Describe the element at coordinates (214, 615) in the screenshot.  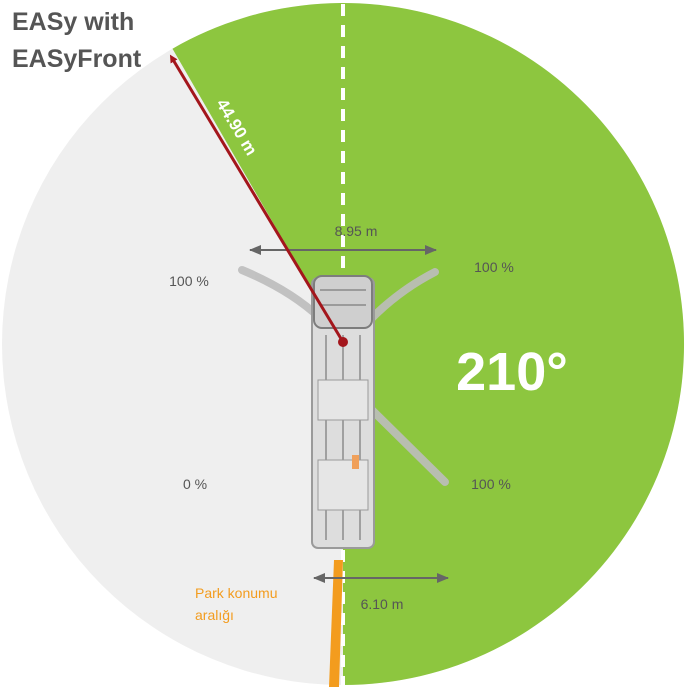
I see `park-range-label-line2: aralığı` at that location.